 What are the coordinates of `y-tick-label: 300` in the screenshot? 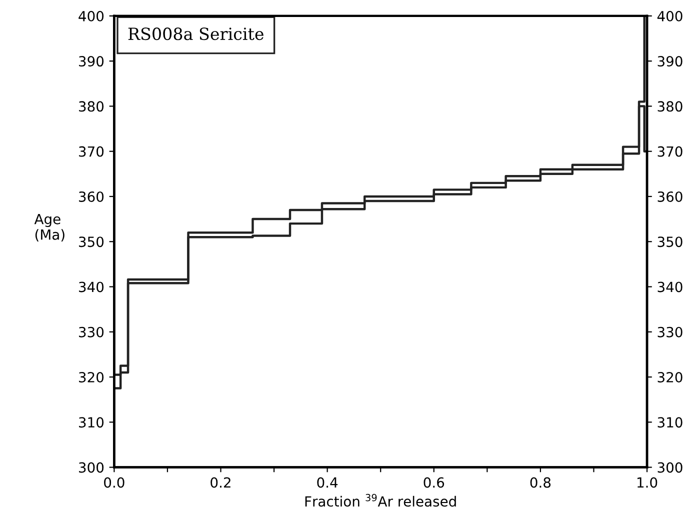 It's located at (91, 467).